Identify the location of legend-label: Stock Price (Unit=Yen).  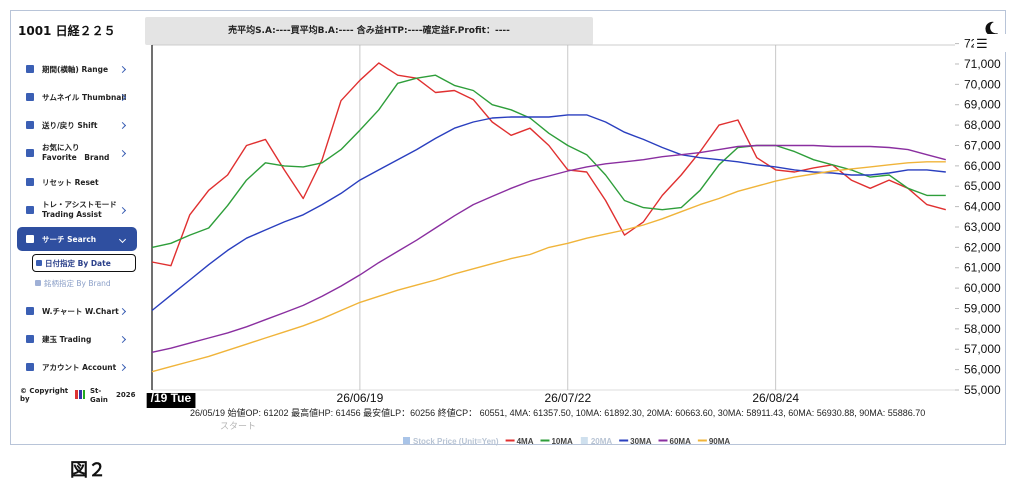
(456, 441).